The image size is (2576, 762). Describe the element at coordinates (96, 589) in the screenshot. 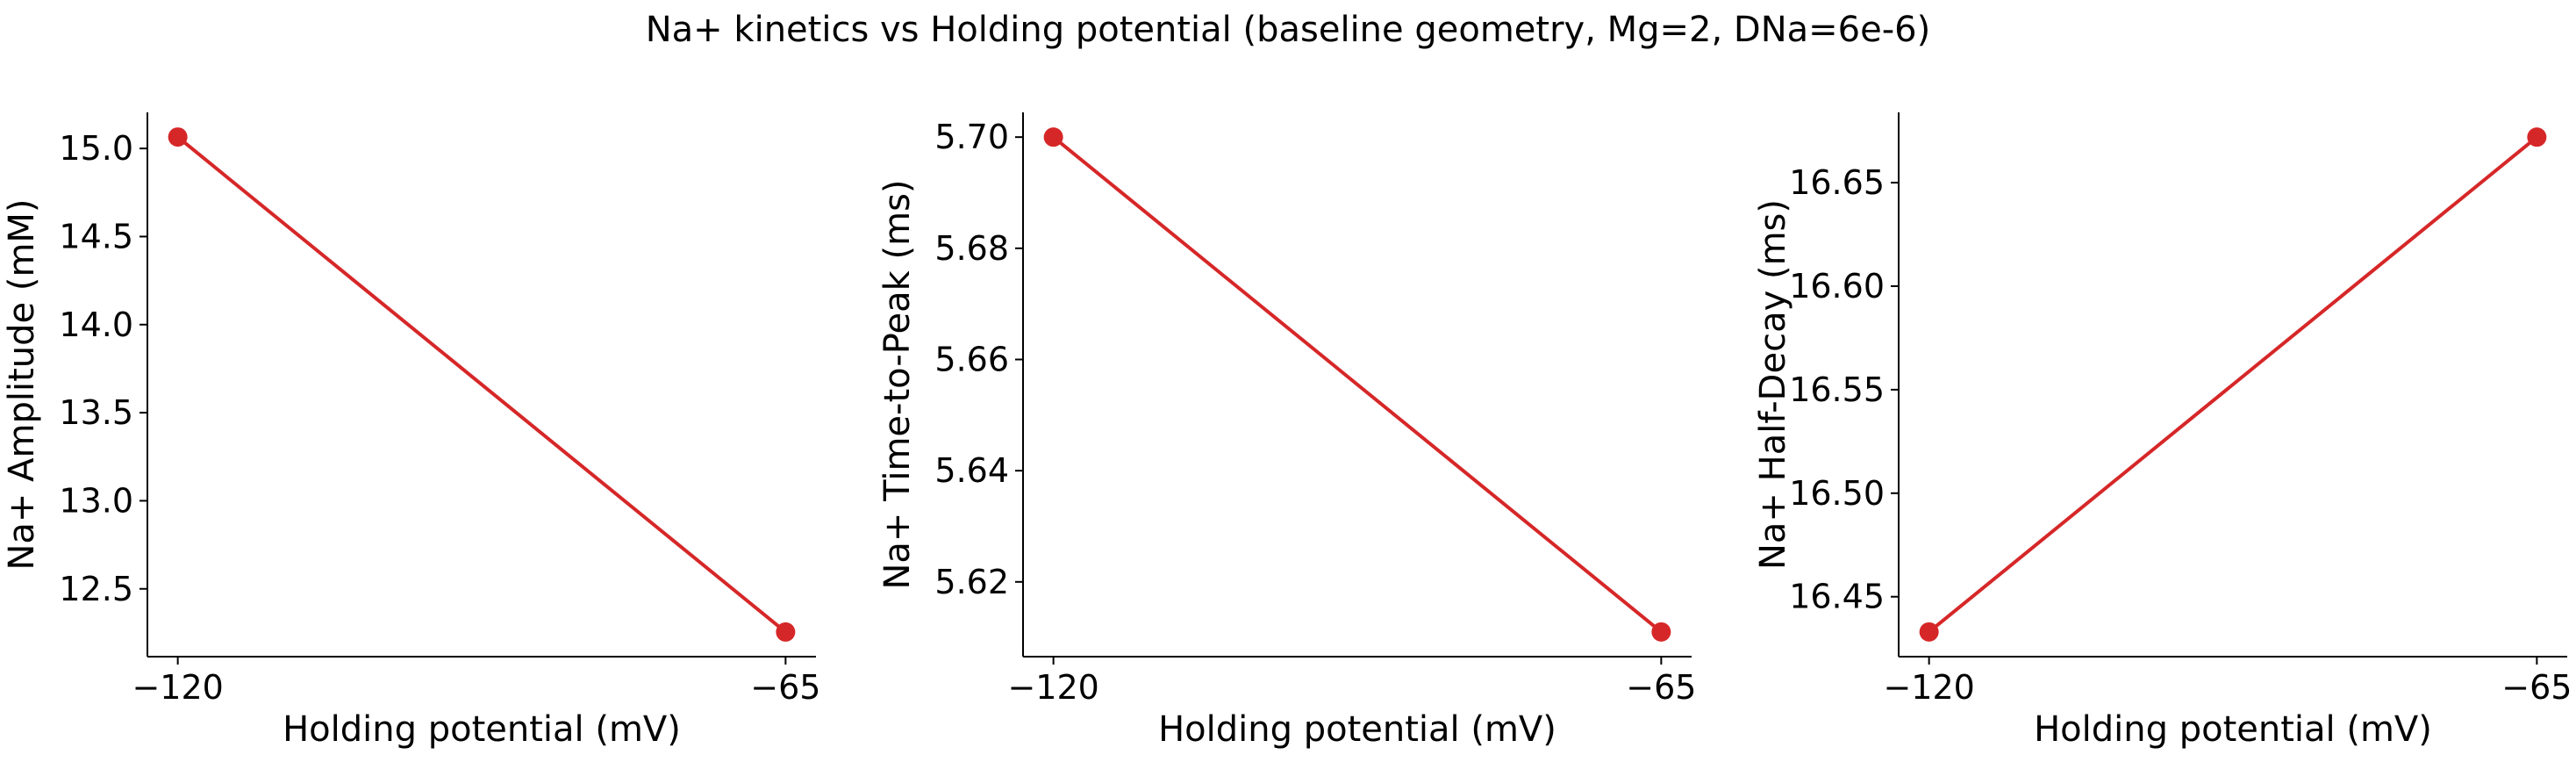

I see `y-tick-label: 12.5` at that location.